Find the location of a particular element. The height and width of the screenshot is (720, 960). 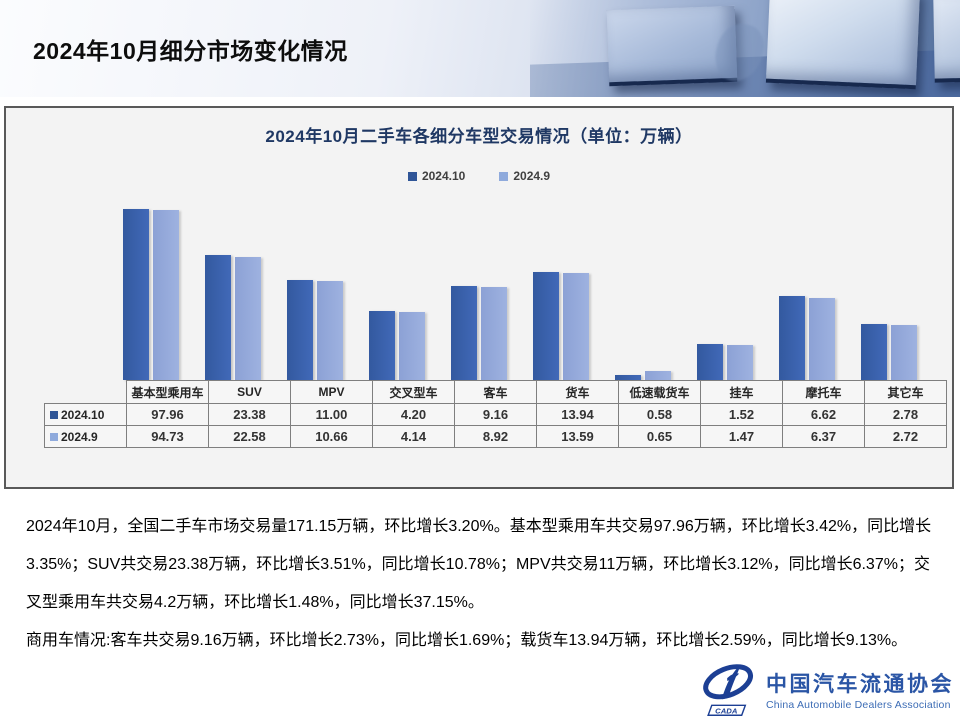

table-cell-2024.10-货车: 13.94 is located at coordinates (577, 414).